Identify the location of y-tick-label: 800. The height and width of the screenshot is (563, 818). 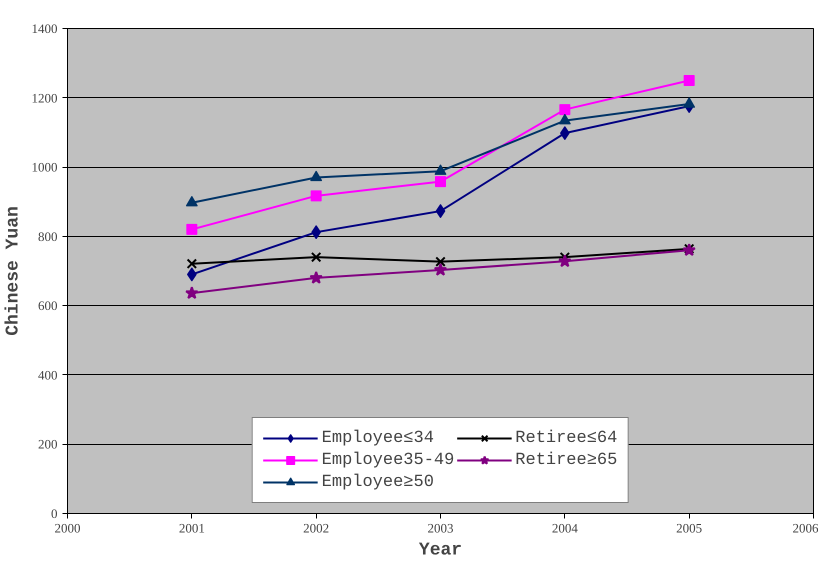
(48, 236).